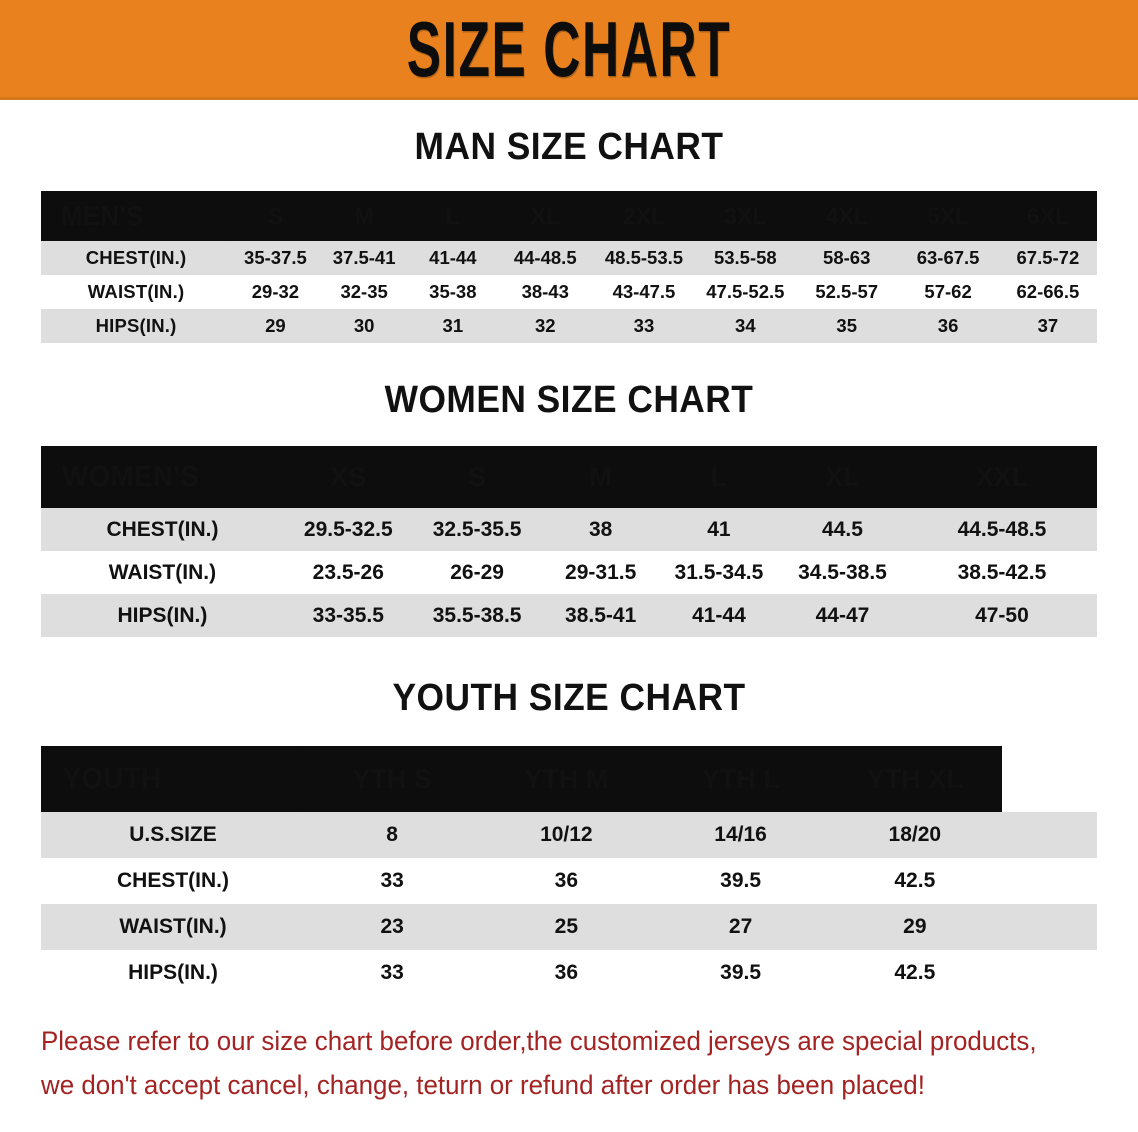 The image size is (1138, 1132). I want to click on women-hips-l: 41-44, so click(719, 615).